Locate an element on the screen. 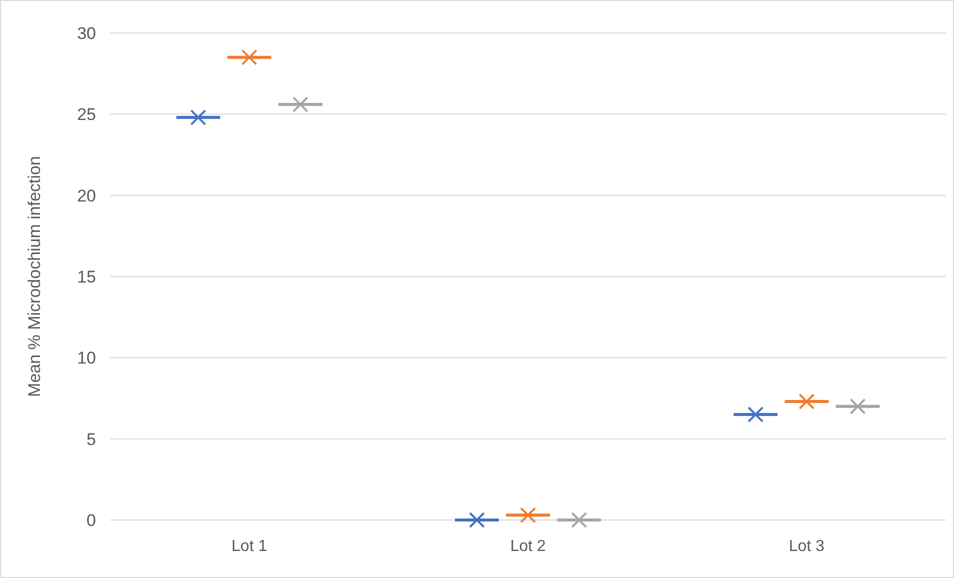 The width and height of the screenshot is (954, 578). y-tick-label: 25 is located at coordinates (86, 114).